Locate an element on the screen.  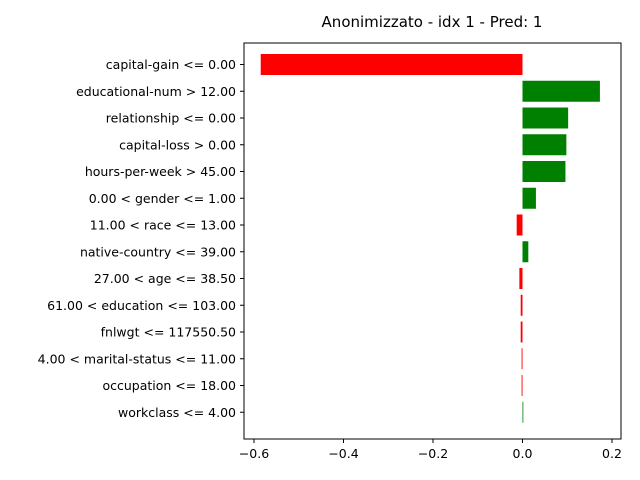
x-tick-label: −0.4 is located at coordinates (343, 453).